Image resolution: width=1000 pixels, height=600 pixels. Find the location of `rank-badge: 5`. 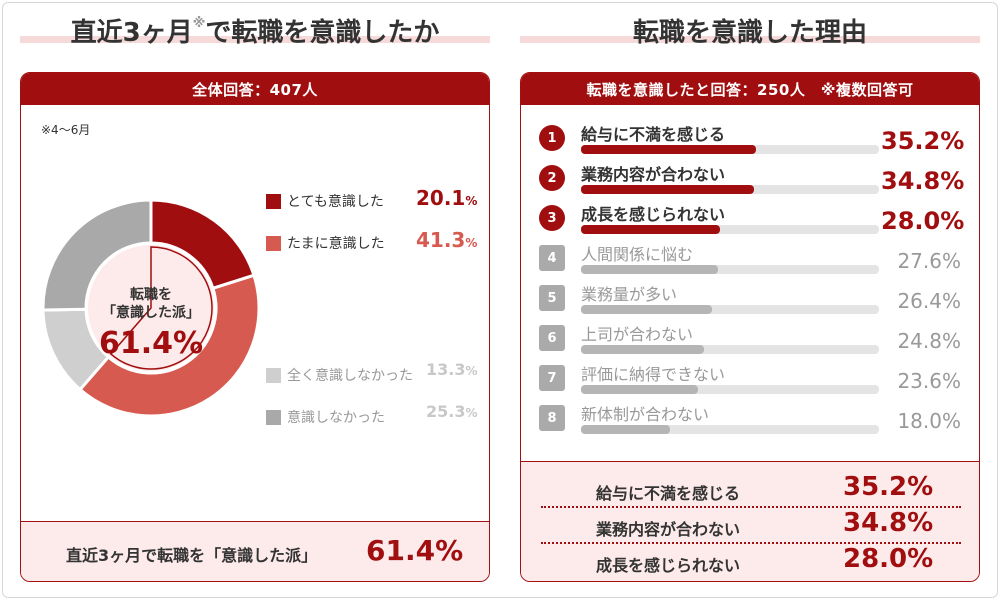

rank-badge: 5 is located at coordinates (552, 298).